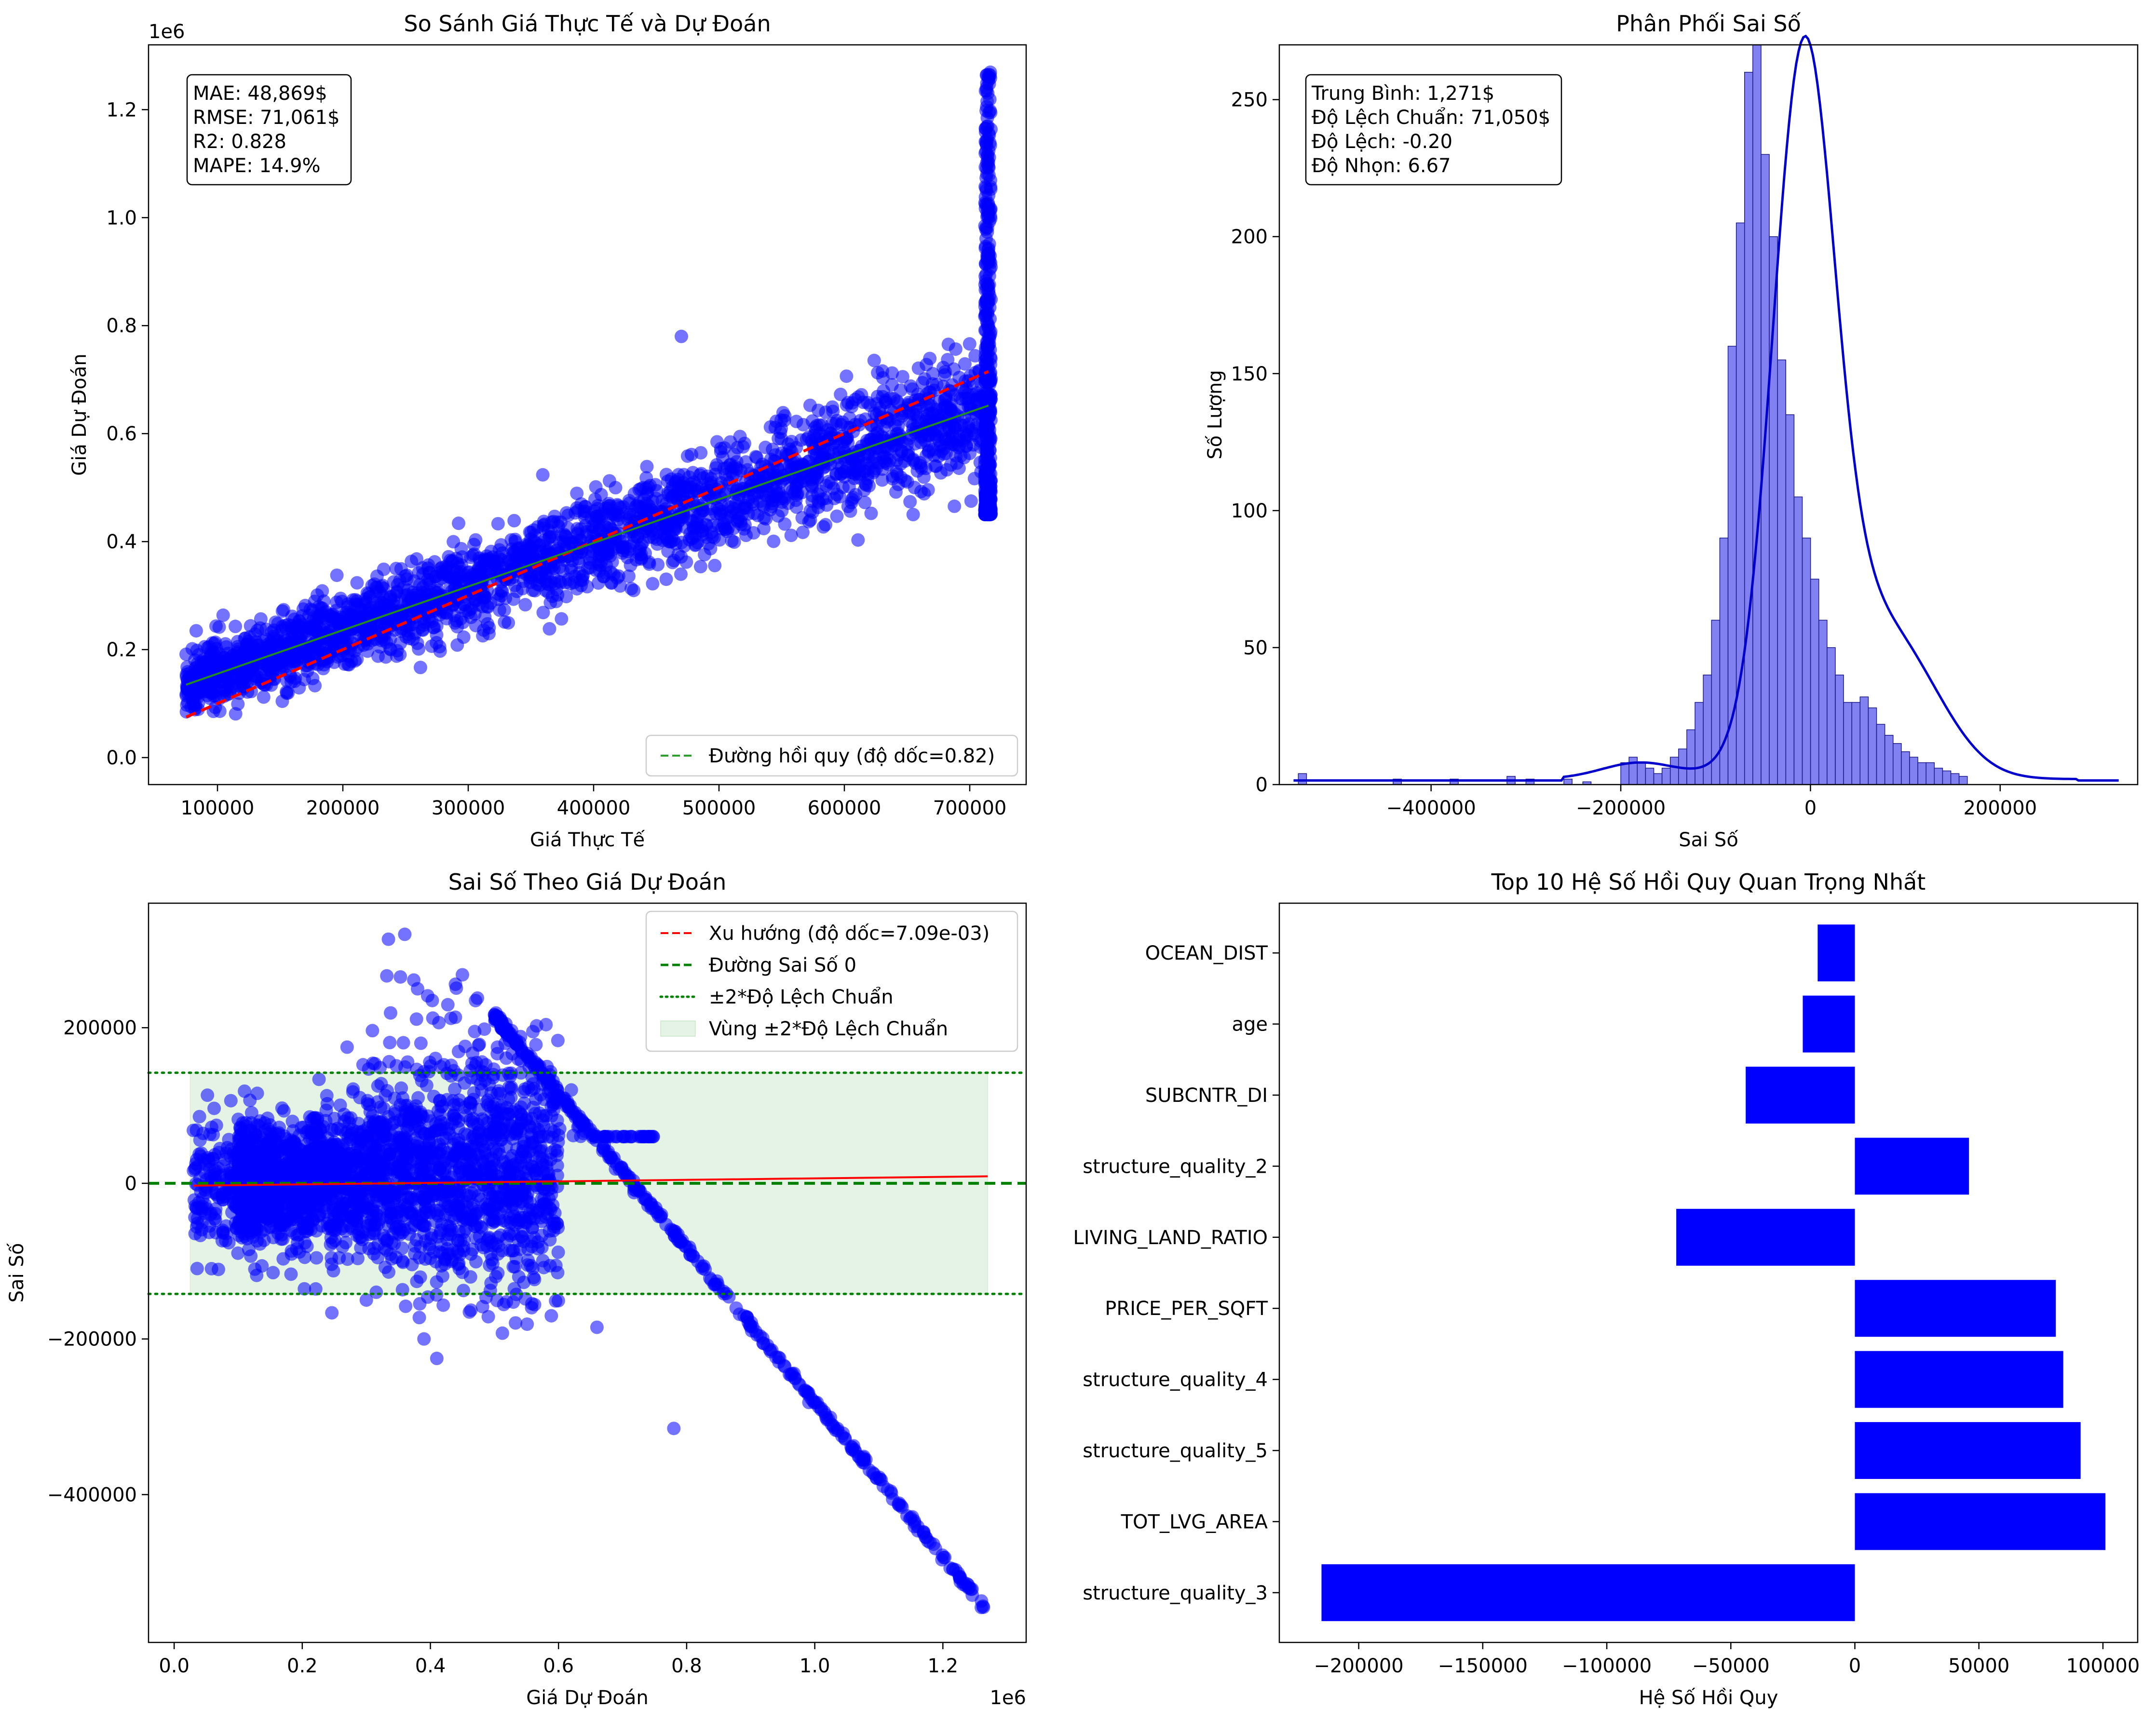 Image resolution: width=2156 pixels, height=1722 pixels. I want to click on x-tick-label: −200000, so click(1621, 808).